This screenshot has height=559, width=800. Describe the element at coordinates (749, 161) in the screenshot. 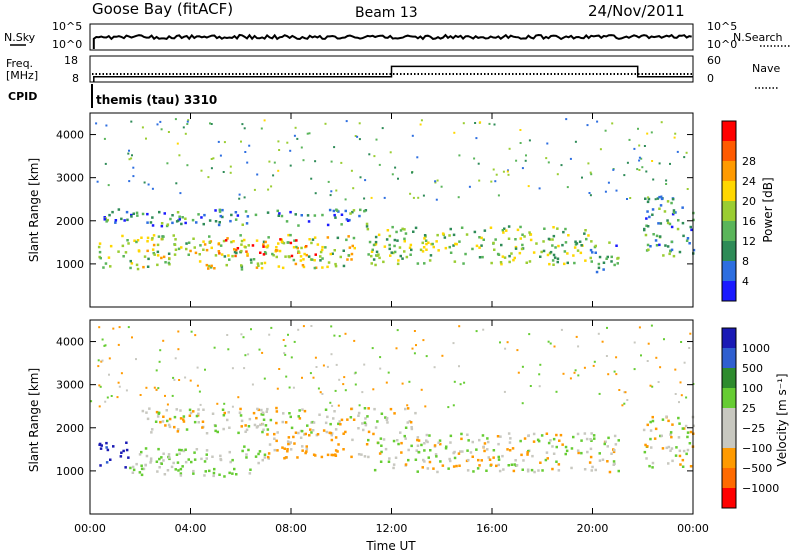

I see `colorbar-tick-label: 28` at that location.